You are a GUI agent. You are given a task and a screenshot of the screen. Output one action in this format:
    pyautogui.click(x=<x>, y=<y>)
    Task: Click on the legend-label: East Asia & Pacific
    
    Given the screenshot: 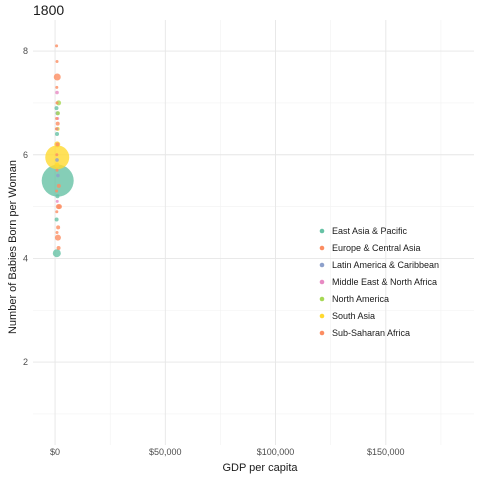 What is the action you would take?
    pyautogui.click(x=370, y=231)
    